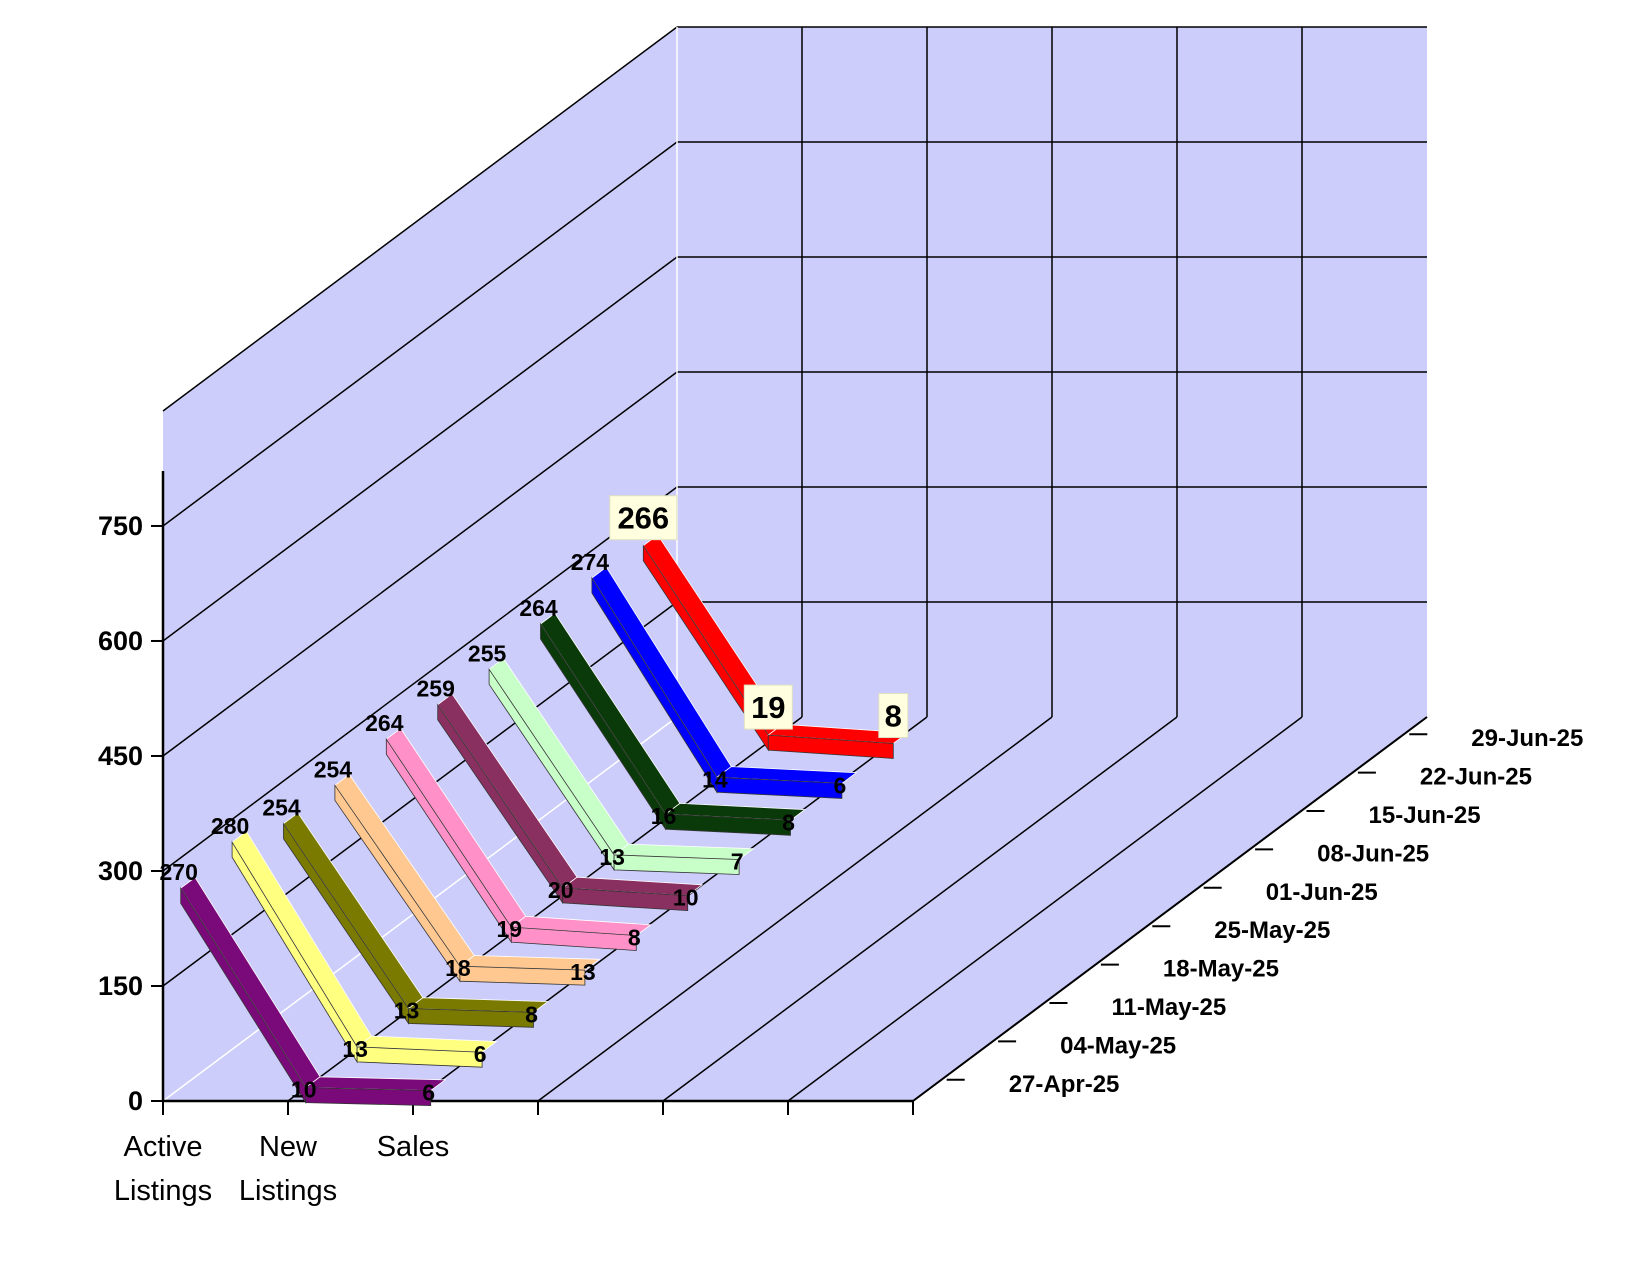 This screenshot has width=1650, height=1275. Describe the element at coordinates (1425, 815) in the screenshot. I see `depth-tick-label: 15-Jun-25` at that location.